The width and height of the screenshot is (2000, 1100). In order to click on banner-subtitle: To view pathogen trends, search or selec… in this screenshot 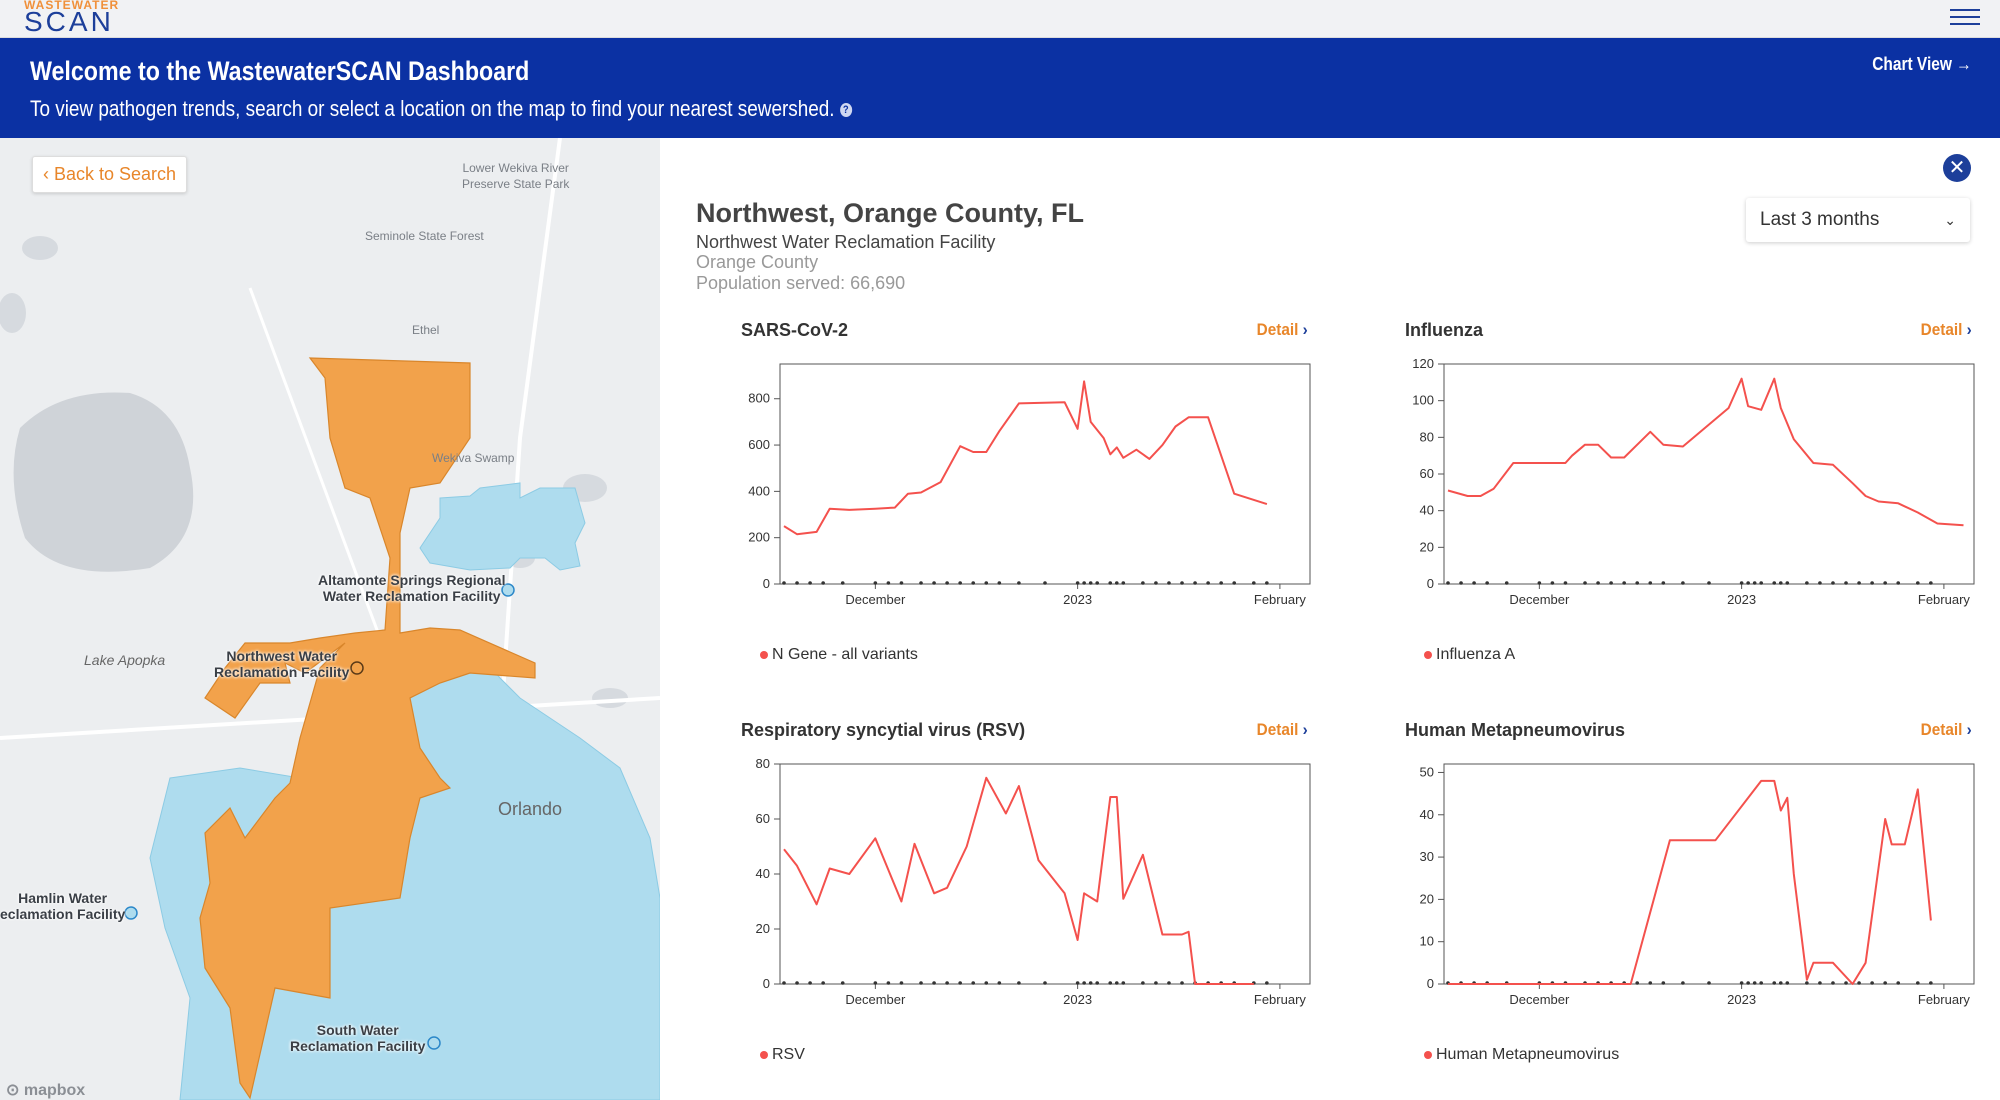, I will do `click(441, 109)`.